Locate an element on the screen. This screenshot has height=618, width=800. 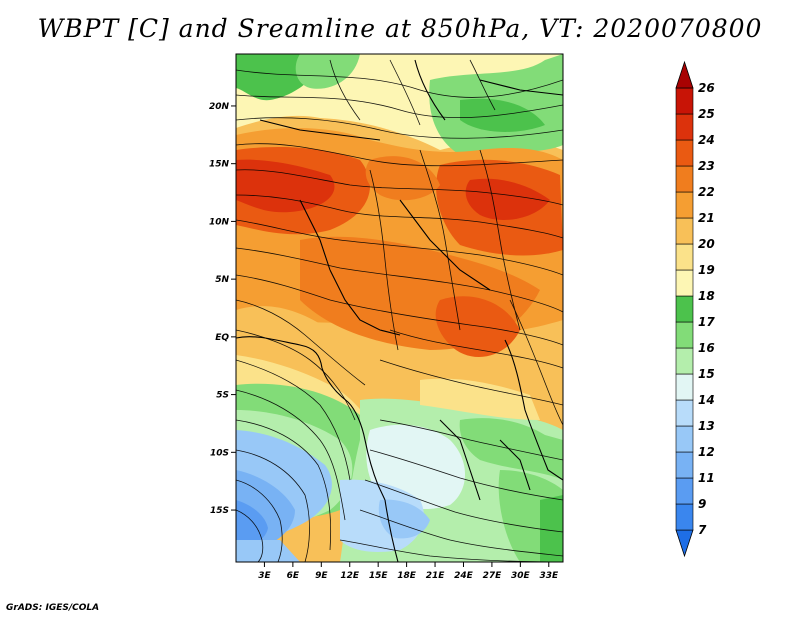
lon-tick-label: 24E is located at coordinates (464, 576).